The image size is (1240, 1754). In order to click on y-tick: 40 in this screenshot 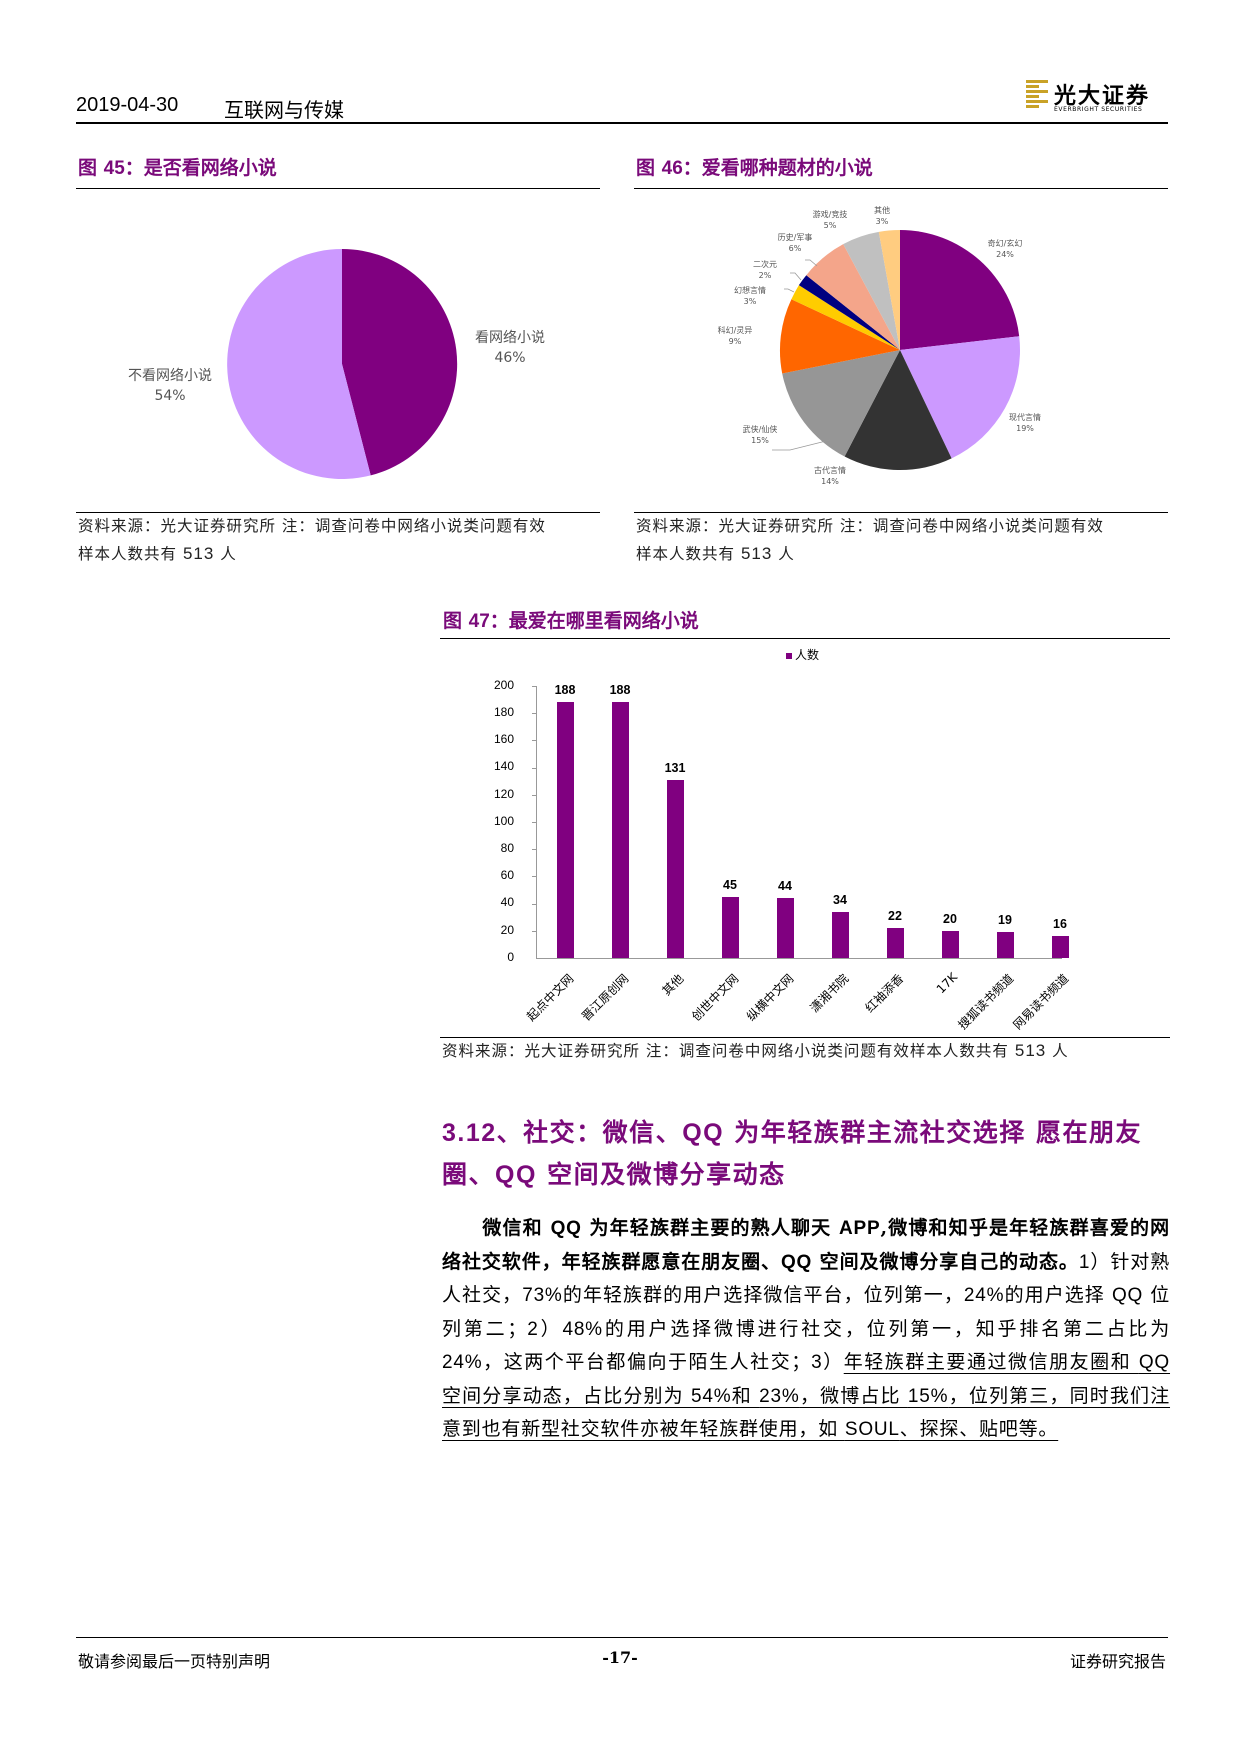, I will do `click(507, 902)`.